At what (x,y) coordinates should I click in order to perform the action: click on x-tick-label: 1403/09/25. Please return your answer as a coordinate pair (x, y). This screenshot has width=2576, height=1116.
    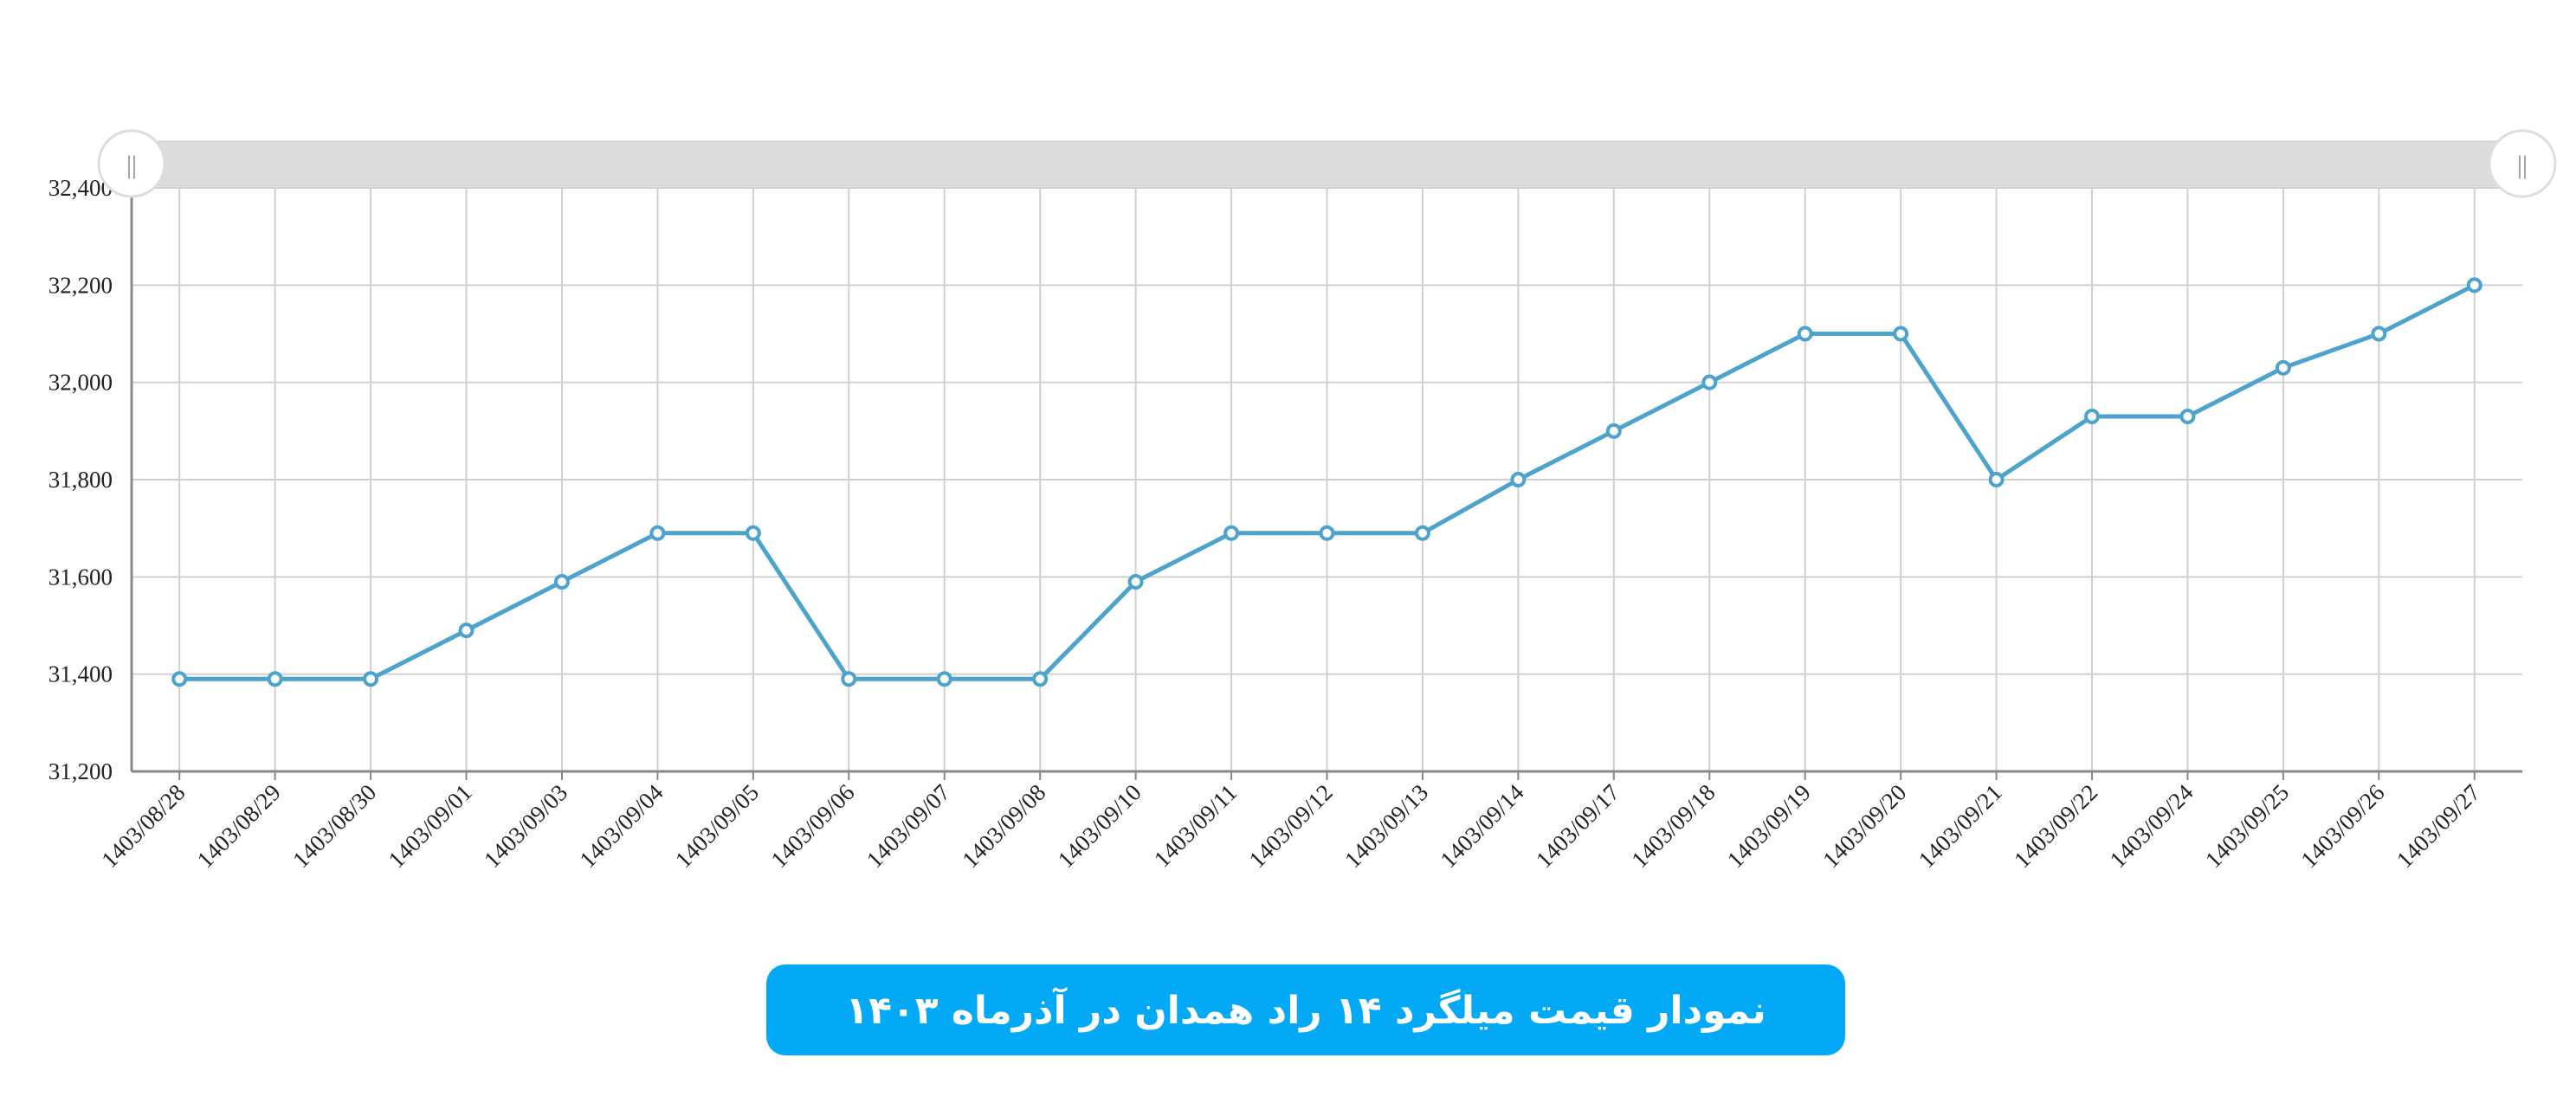
    Looking at the image, I should click on (2247, 826).